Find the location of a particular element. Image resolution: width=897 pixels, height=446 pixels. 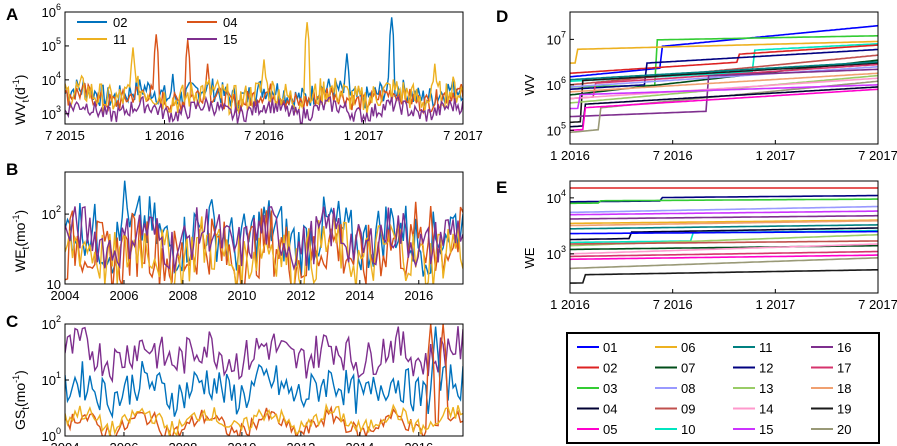

x-tick-label: 1 2016 is located at coordinates (570, 155).